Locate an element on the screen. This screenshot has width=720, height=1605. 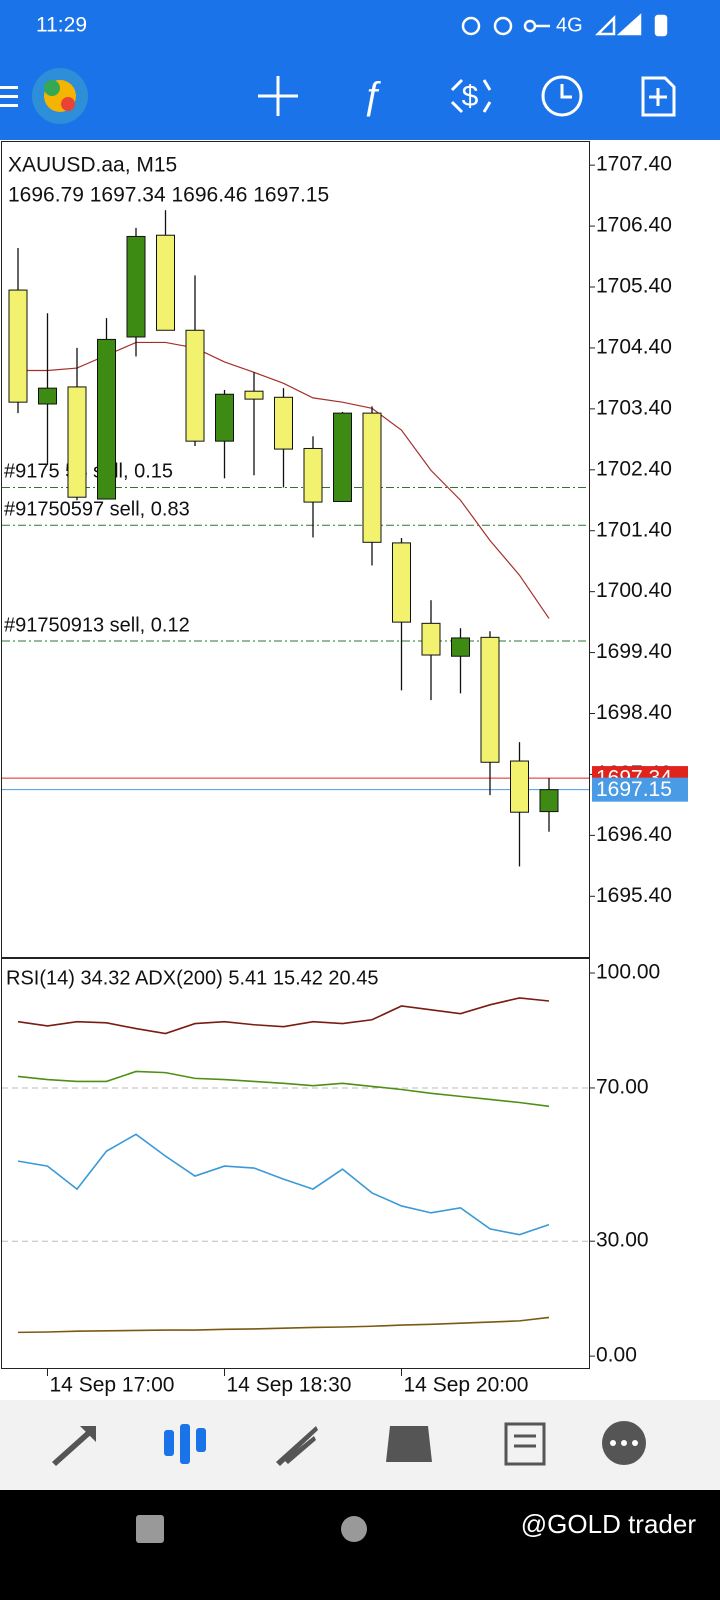
symbols-button: $ is located at coordinates (471, 96).